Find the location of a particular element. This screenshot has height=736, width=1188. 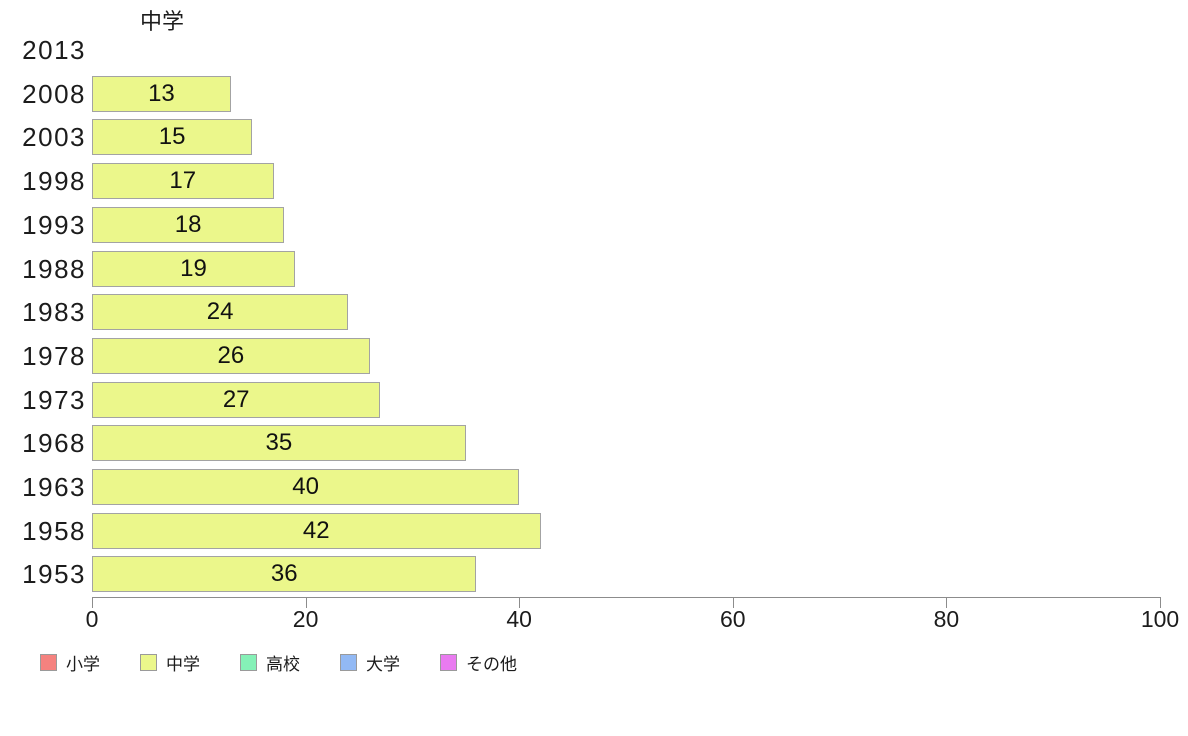

year-label: 1998 is located at coordinates (54, 181).